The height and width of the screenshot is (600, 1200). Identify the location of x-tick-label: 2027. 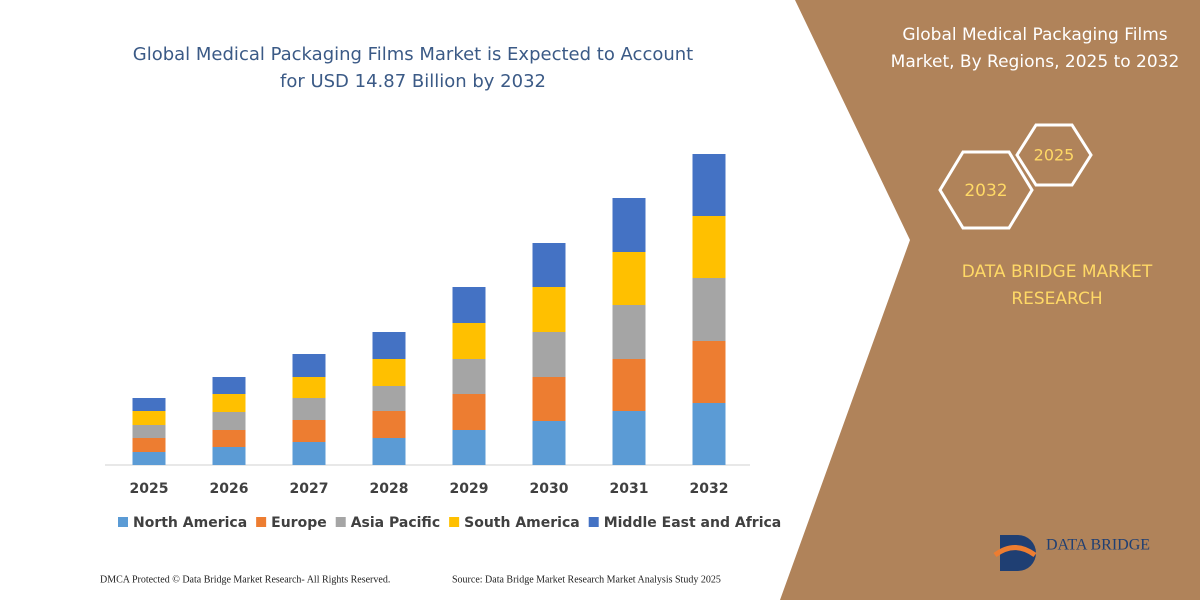
(309, 489).